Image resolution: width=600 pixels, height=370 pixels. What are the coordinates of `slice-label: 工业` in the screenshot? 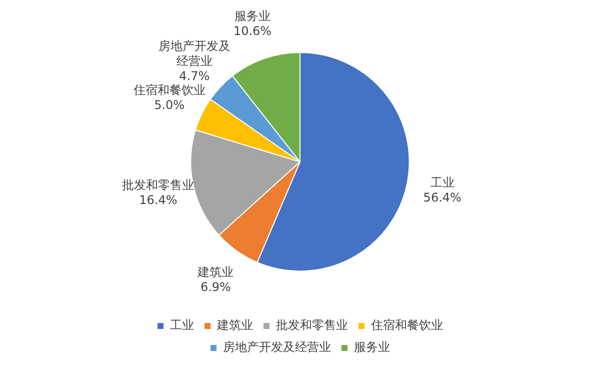 It's located at (442, 182).